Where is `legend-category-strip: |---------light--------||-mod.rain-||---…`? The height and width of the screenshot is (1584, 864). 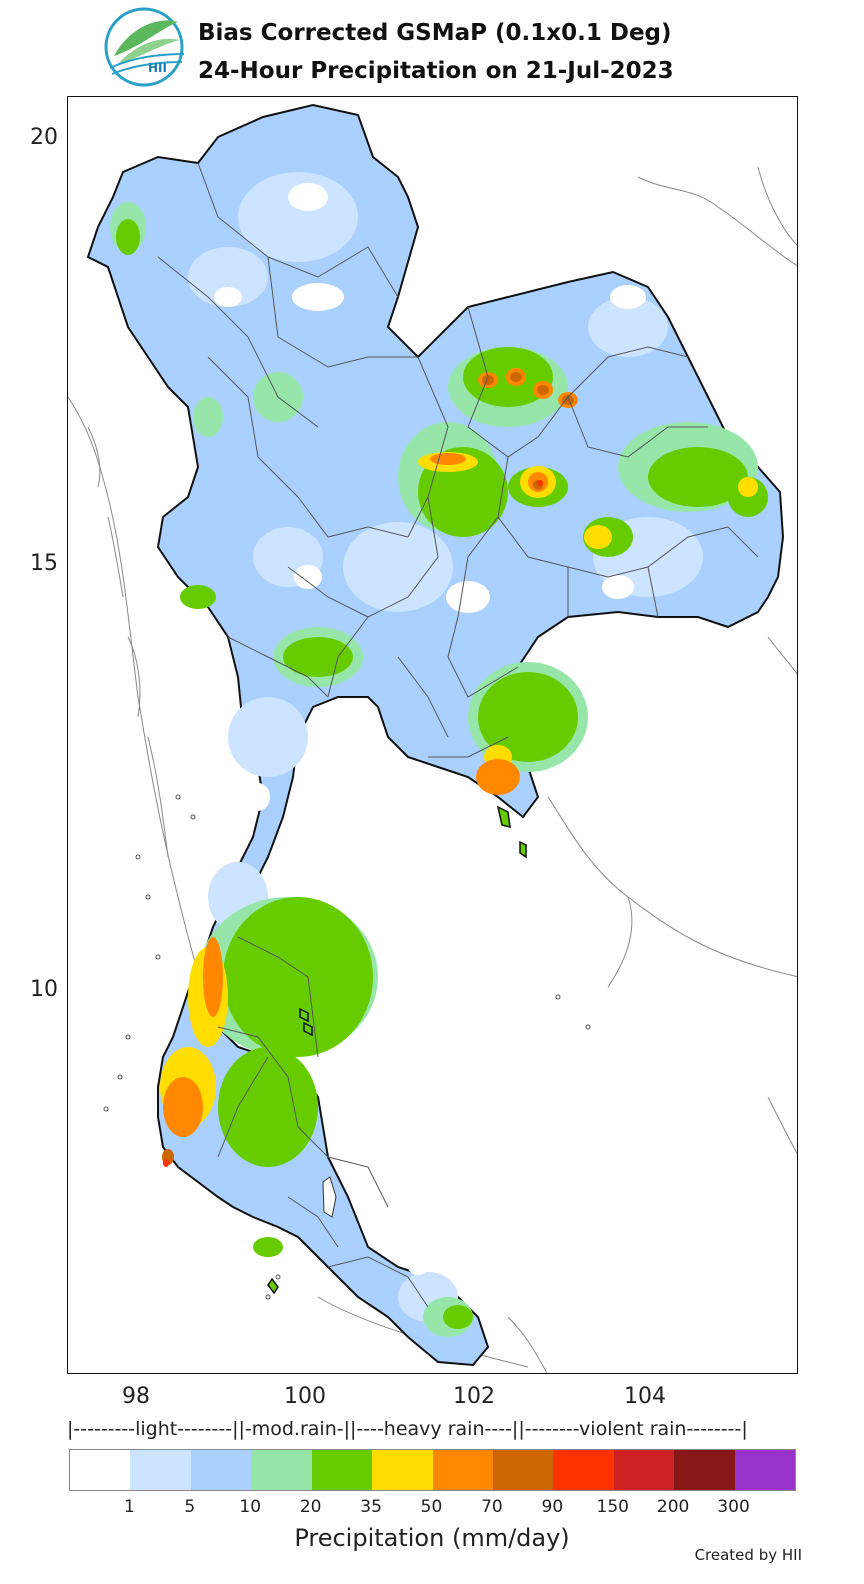 legend-category-strip: |---------light--------||-mod.rain-||---… is located at coordinates (407, 1429).